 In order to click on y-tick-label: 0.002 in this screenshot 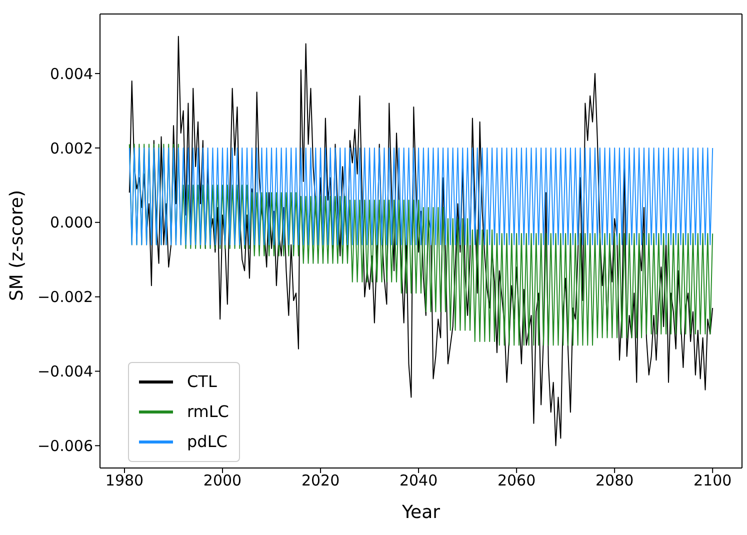, I will do `click(71, 148)`.